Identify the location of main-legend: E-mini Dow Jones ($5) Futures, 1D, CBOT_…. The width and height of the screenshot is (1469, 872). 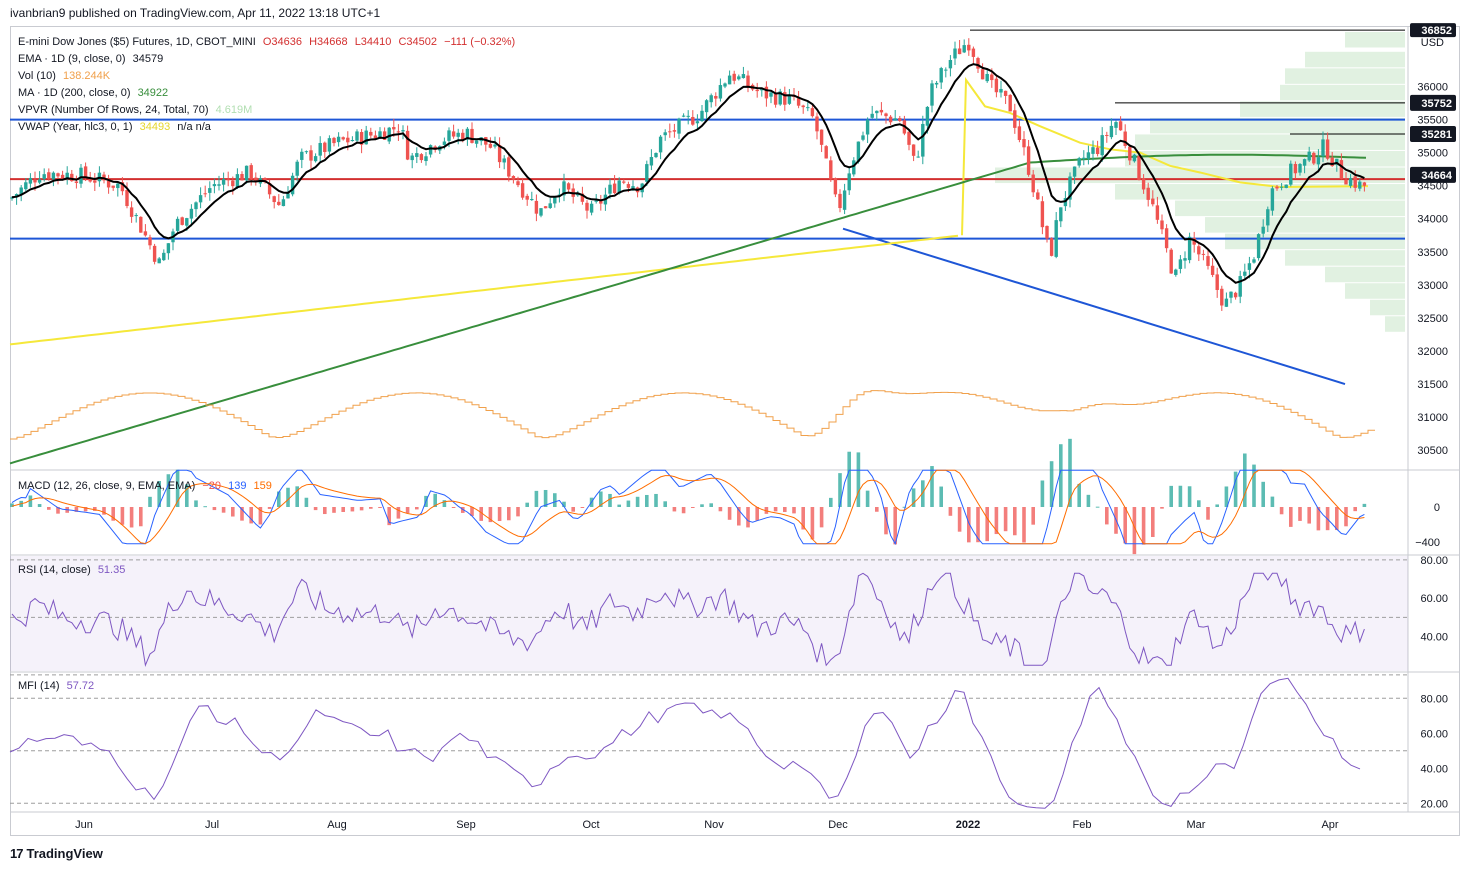
(266, 42).